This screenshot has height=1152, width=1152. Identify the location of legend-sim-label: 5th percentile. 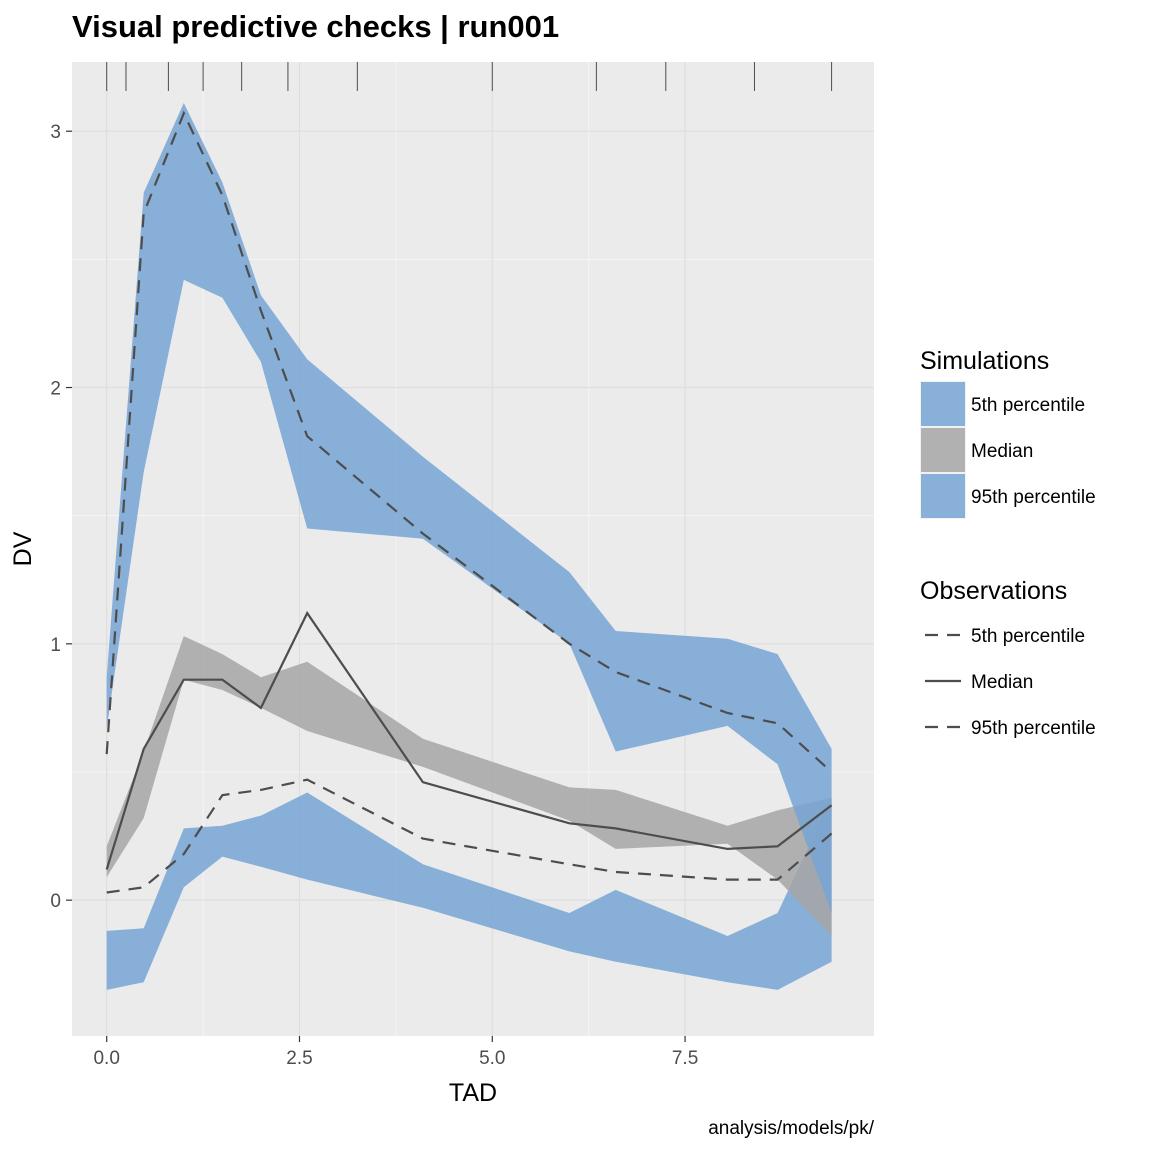
(1028, 405).